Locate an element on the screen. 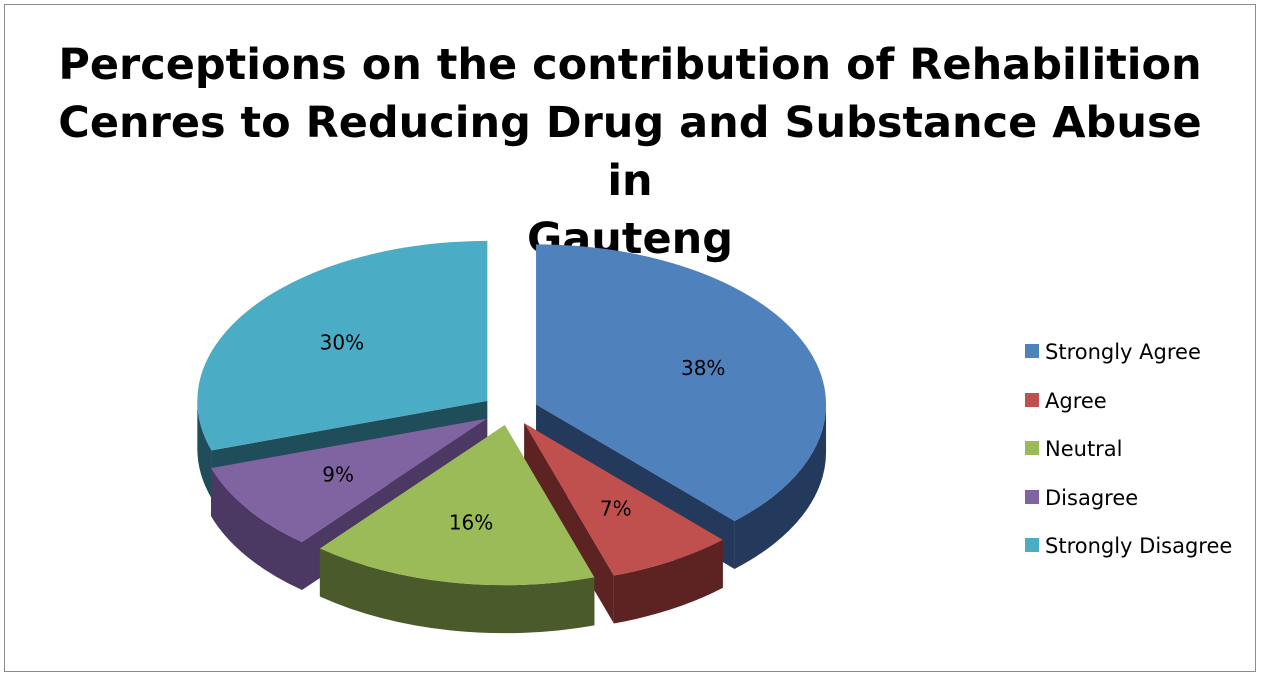 This screenshot has height=675, width=1263. legend-swatch-strongly-agree is located at coordinates (1032, 351).